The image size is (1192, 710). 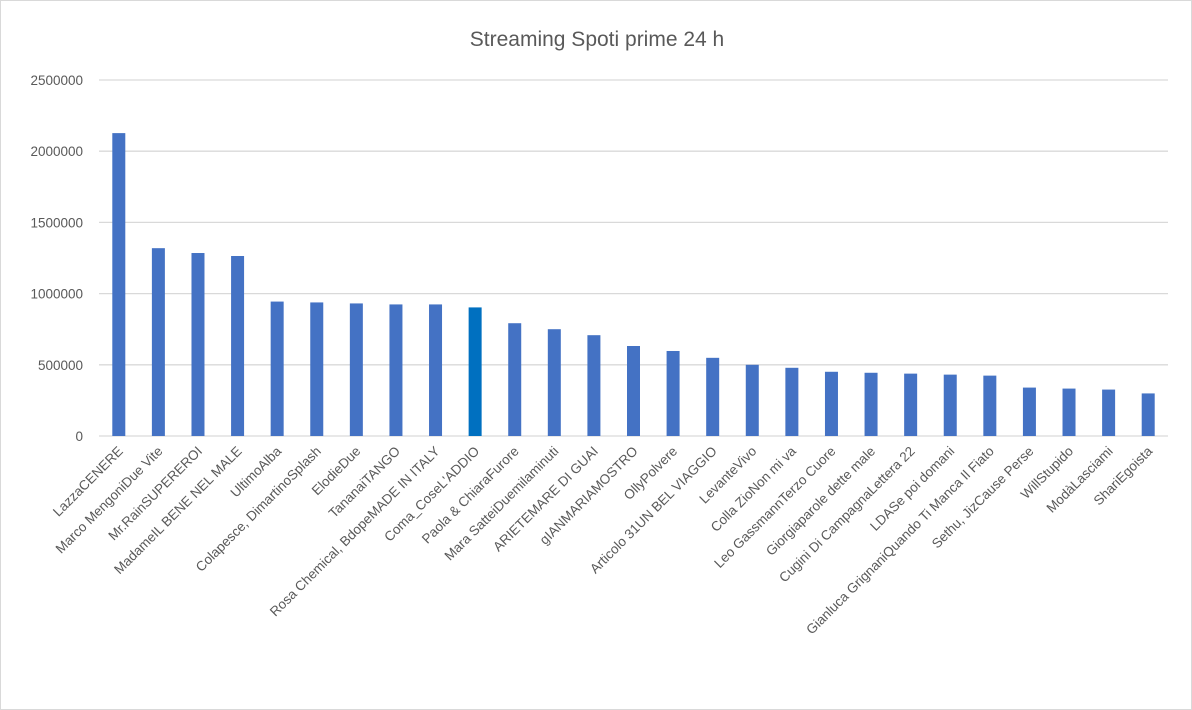 What do you see at coordinates (56, 80) in the screenshot?
I see `y-tick-label: 2500000` at bounding box center [56, 80].